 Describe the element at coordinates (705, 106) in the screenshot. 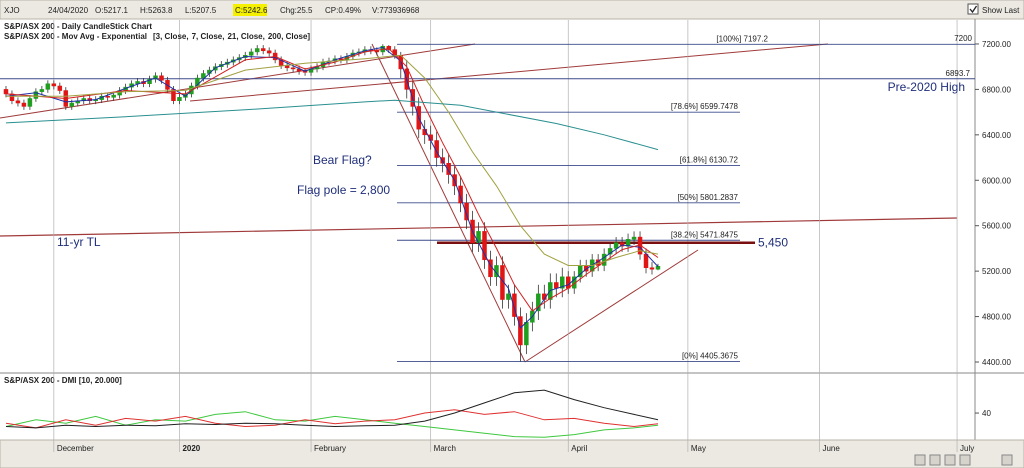

I see `fib-label: [78.6%] 6599.7478` at that location.